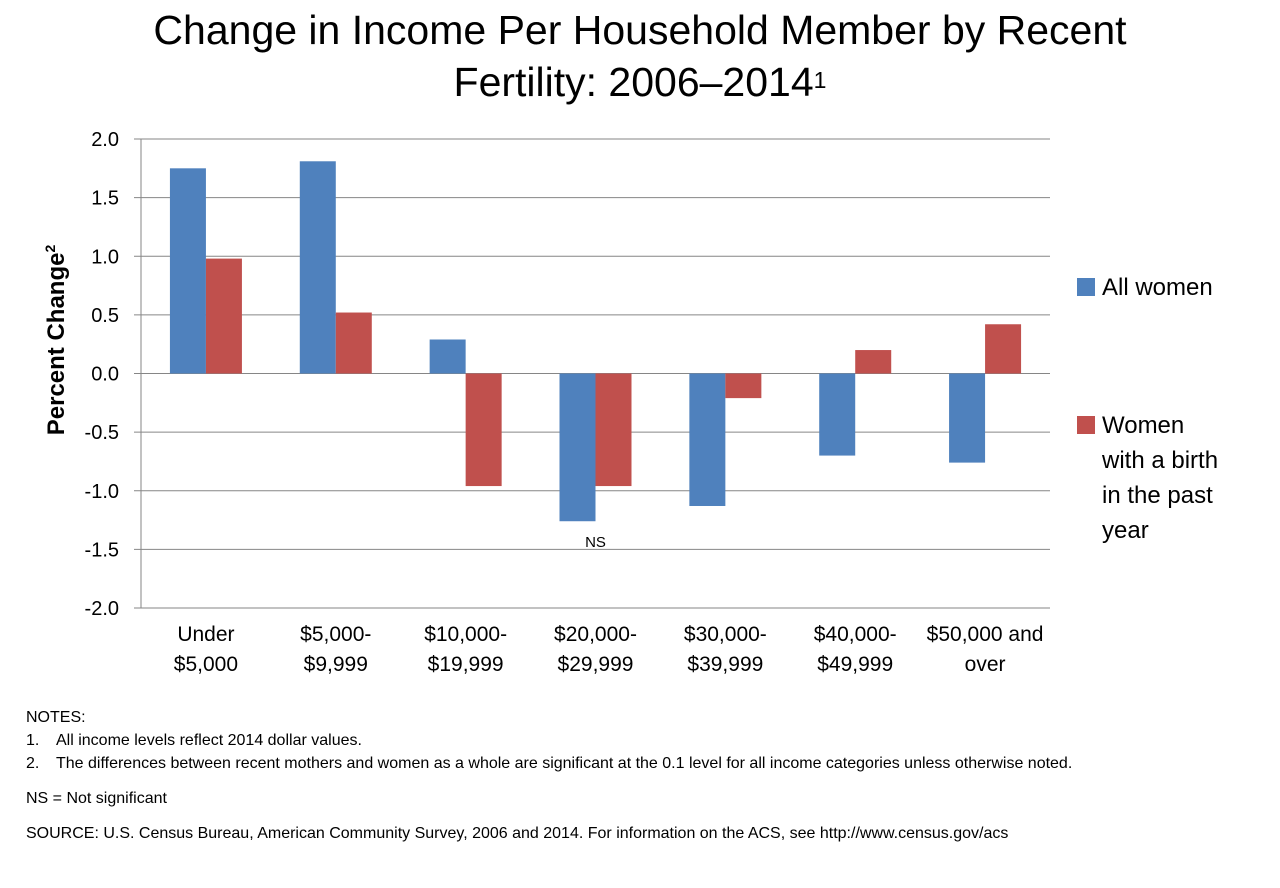 The height and width of the screenshot is (888, 1280). What do you see at coordinates (855, 634) in the screenshot?
I see `x-category-label: $40,000-` at bounding box center [855, 634].